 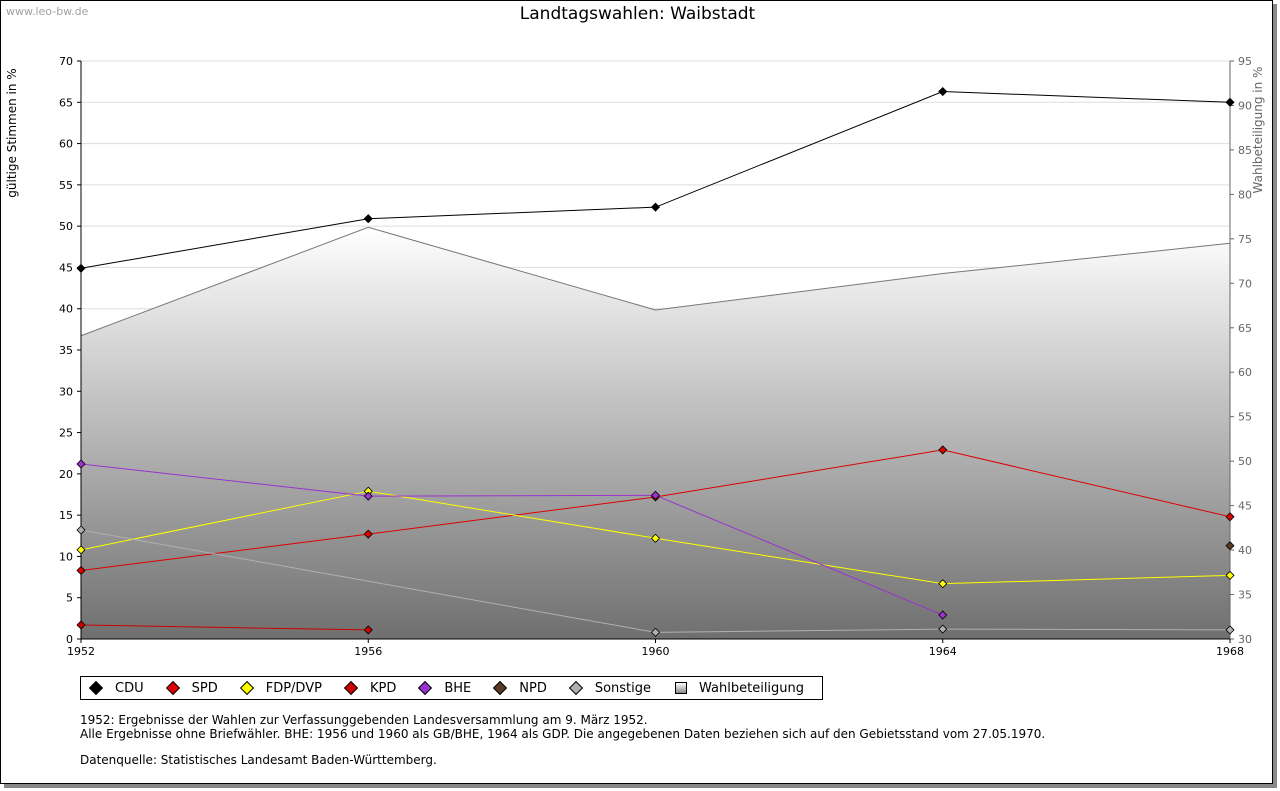 I want to click on y-tick-label: 30, so click(x=66, y=391).